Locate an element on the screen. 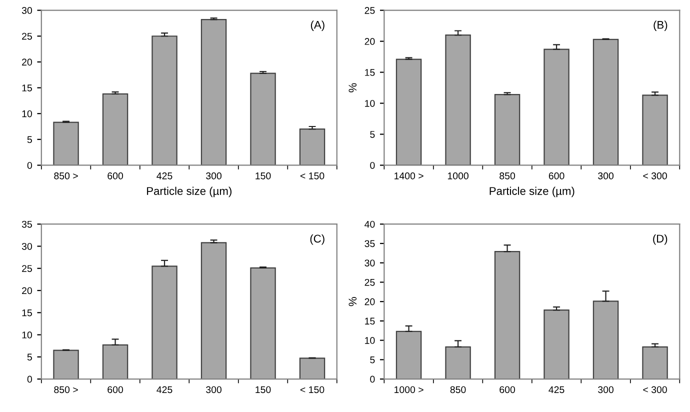 Image resolution: width=690 pixels, height=412 pixels. x-tick-label: 1000 > is located at coordinates (409, 390).